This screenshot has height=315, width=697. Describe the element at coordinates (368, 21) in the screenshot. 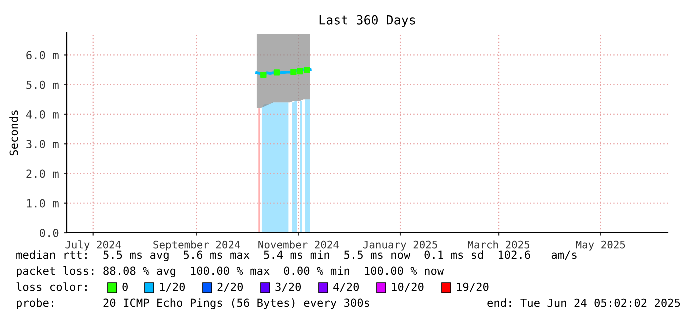

I see `chart-title: Last 360 Days` at that location.